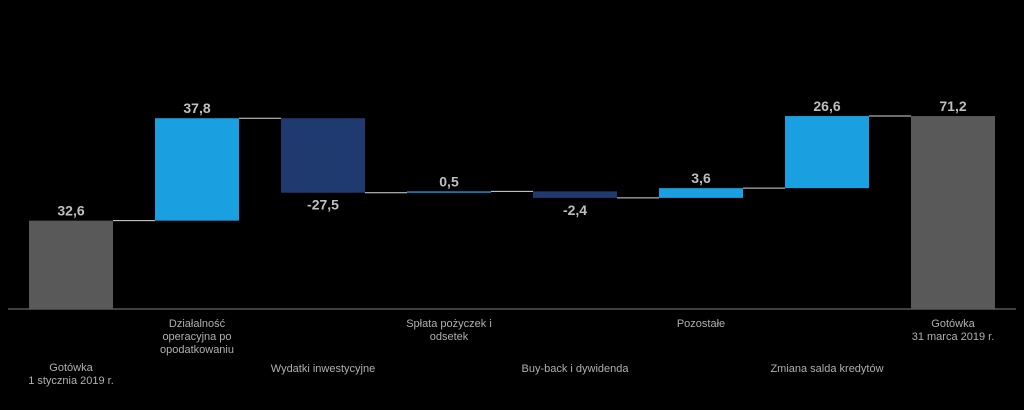 Image resolution: width=1024 pixels, height=410 pixels. I want to click on value-label: -27,5, so click(323, 205).